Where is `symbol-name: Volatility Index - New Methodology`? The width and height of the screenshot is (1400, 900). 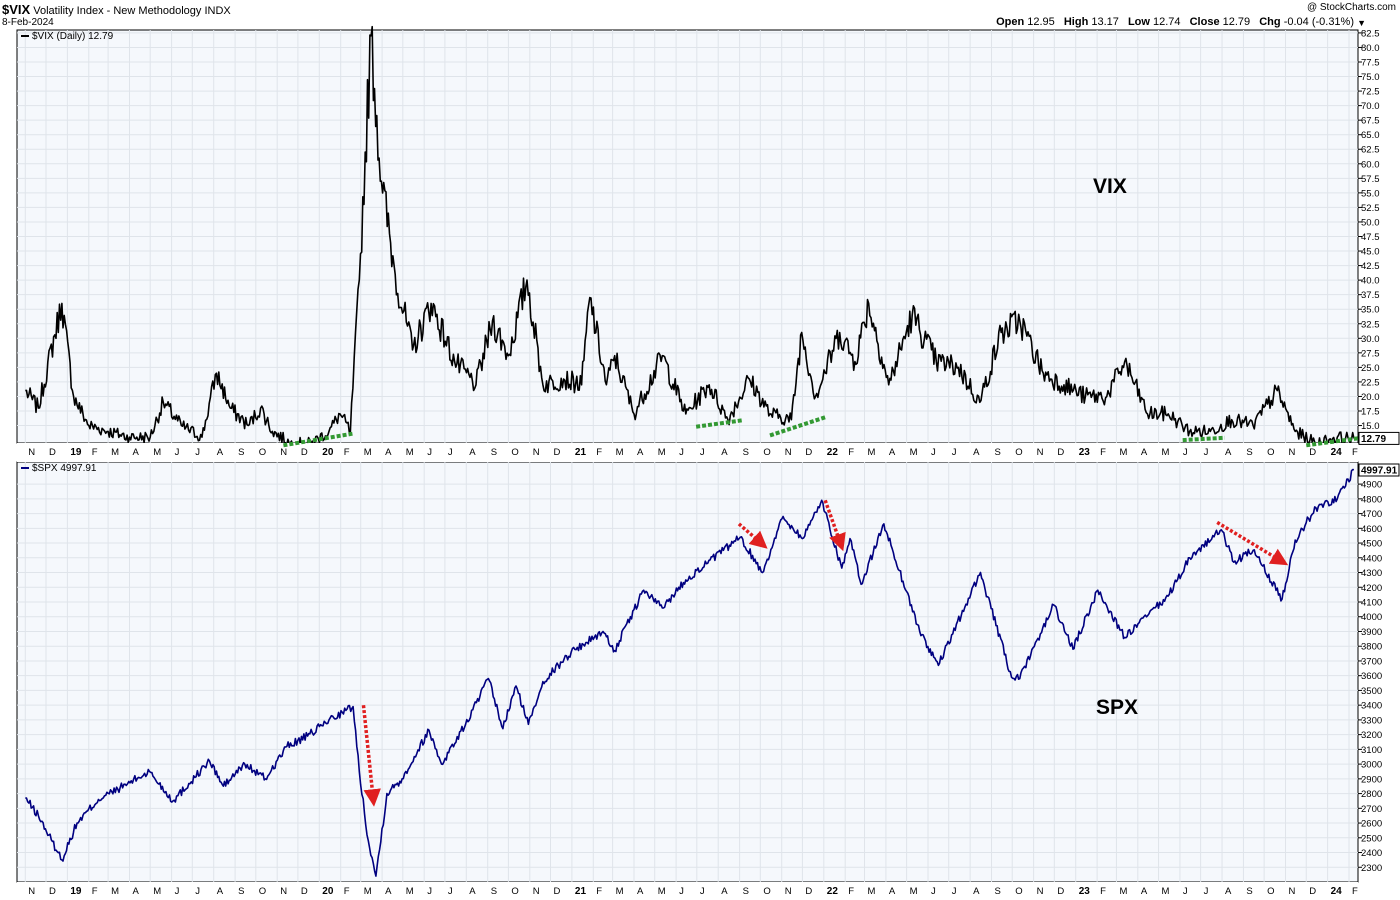
symbol-name: Volatility Index - New Methodology is located at coordinates (117, 11).